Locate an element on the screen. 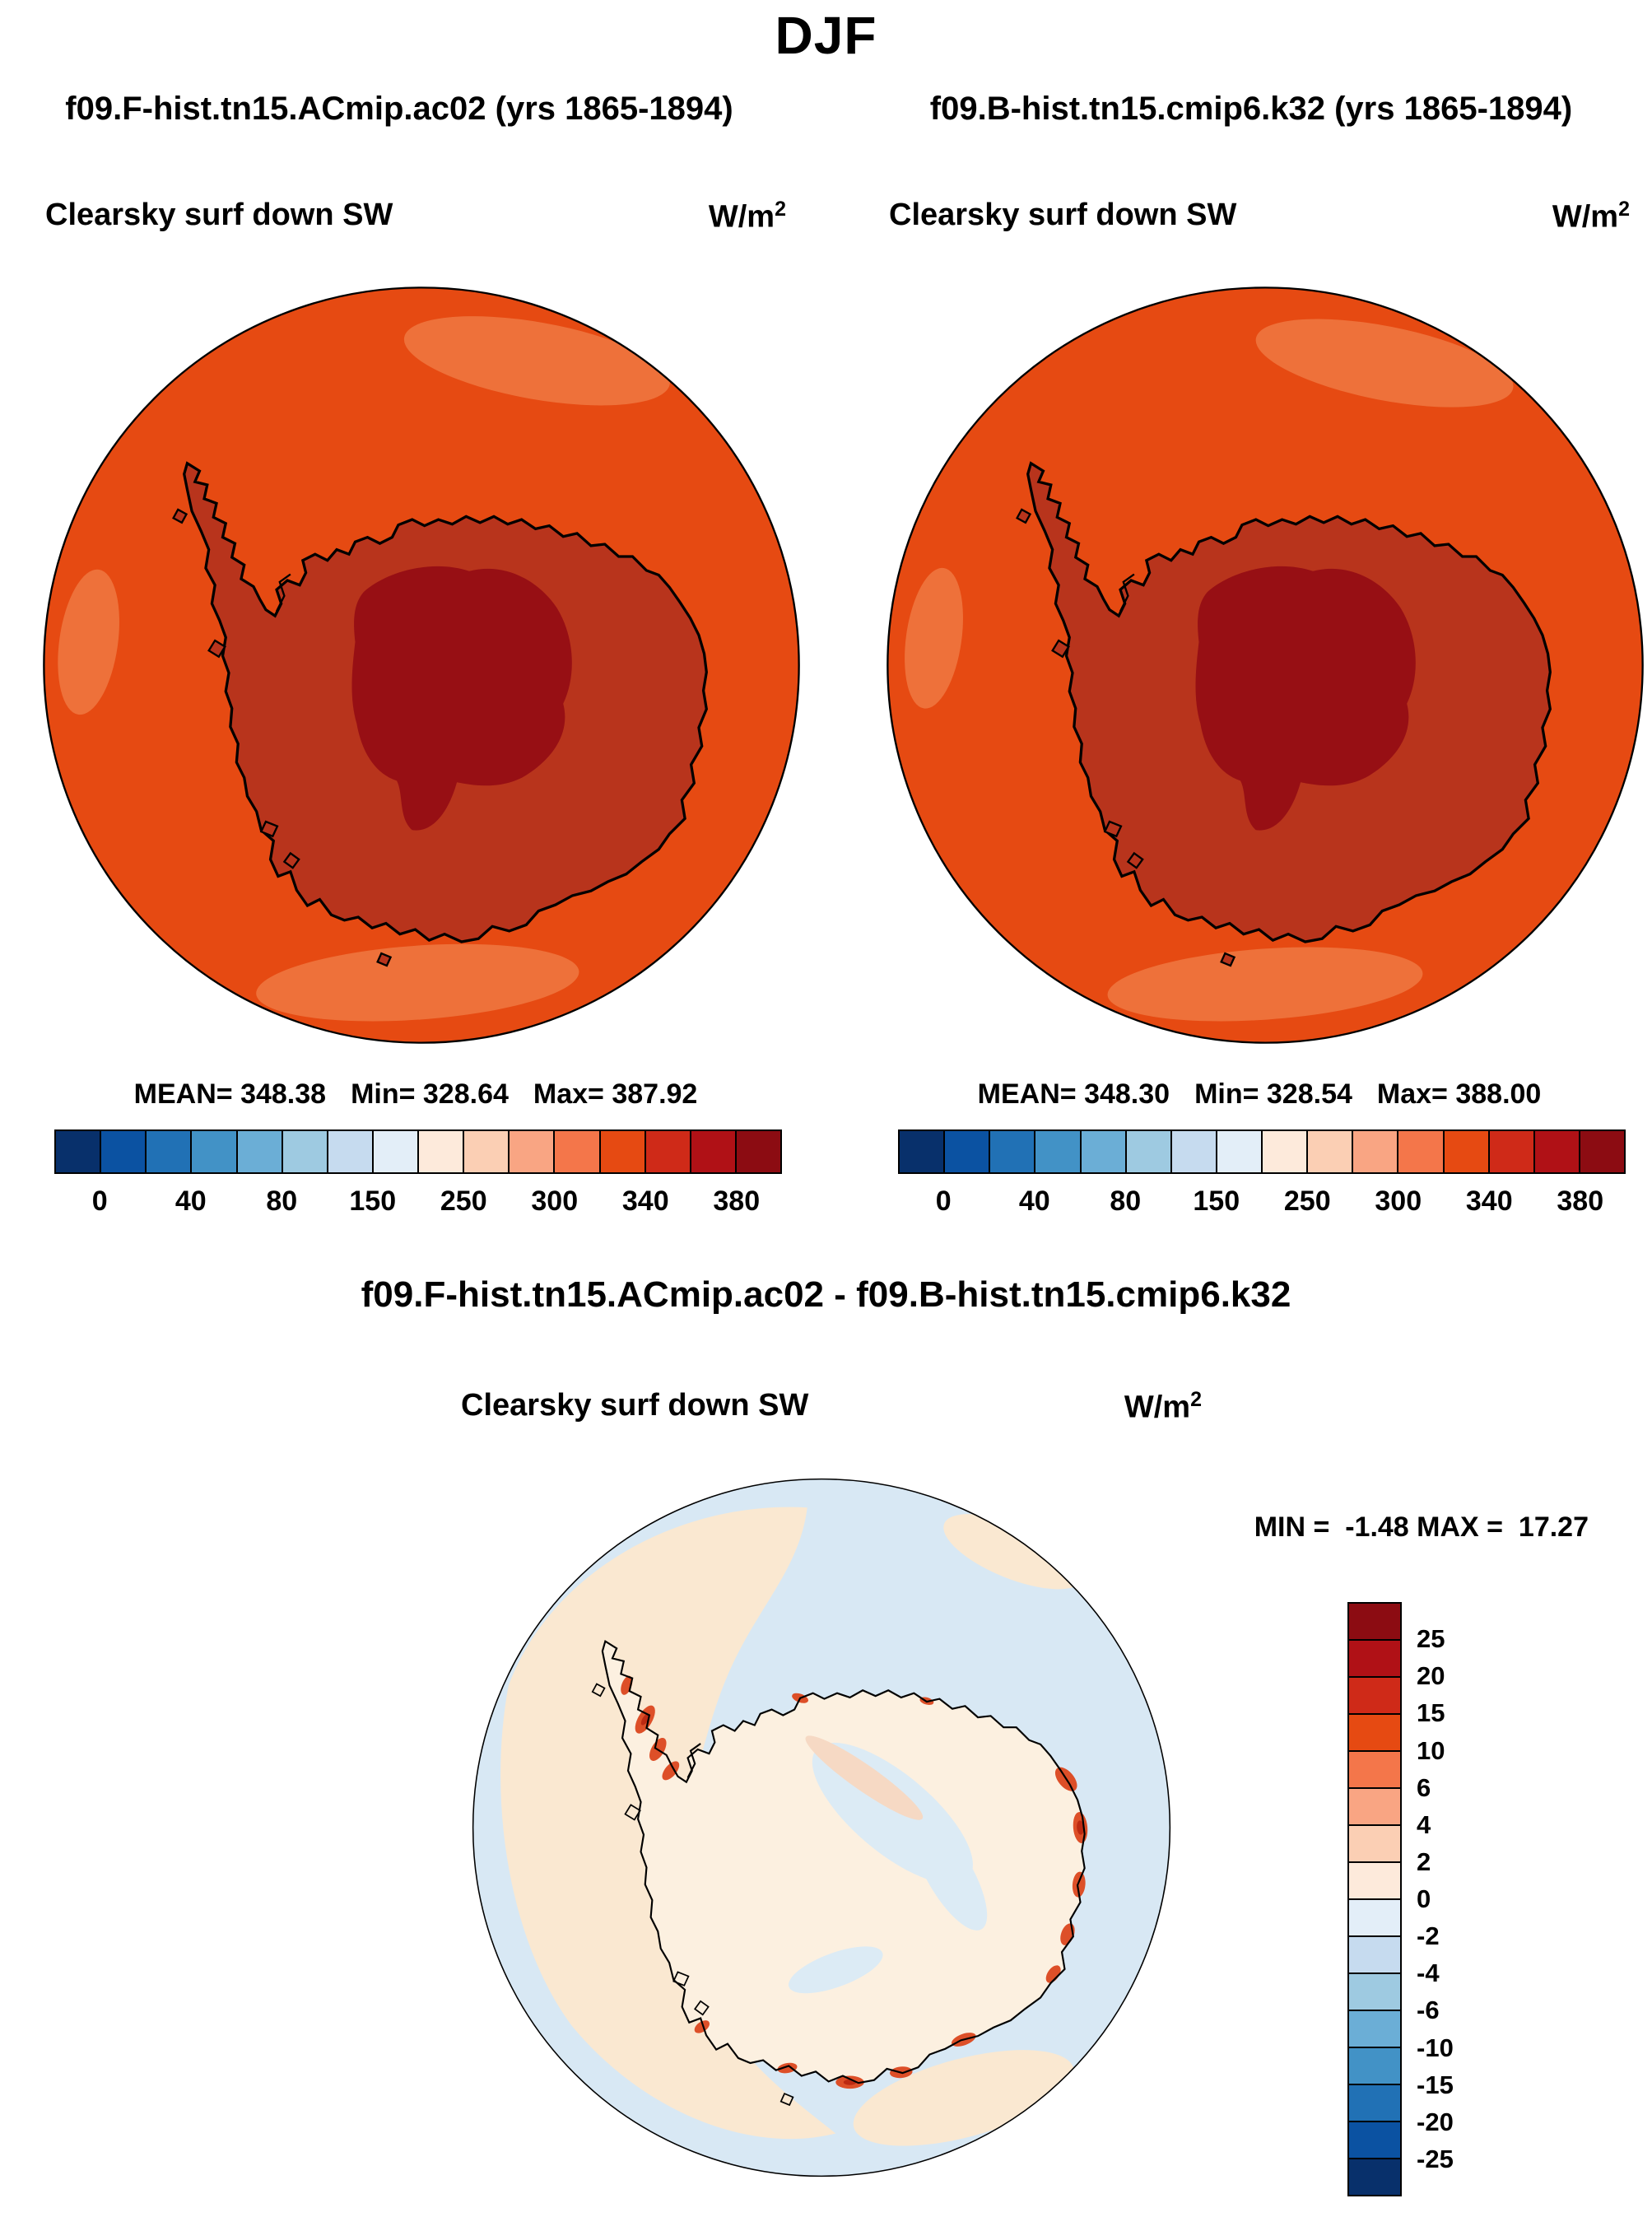 The image size is (1652, 2217). field-label-left: Clearsky surf down SW is located at coordinates (219, 215).